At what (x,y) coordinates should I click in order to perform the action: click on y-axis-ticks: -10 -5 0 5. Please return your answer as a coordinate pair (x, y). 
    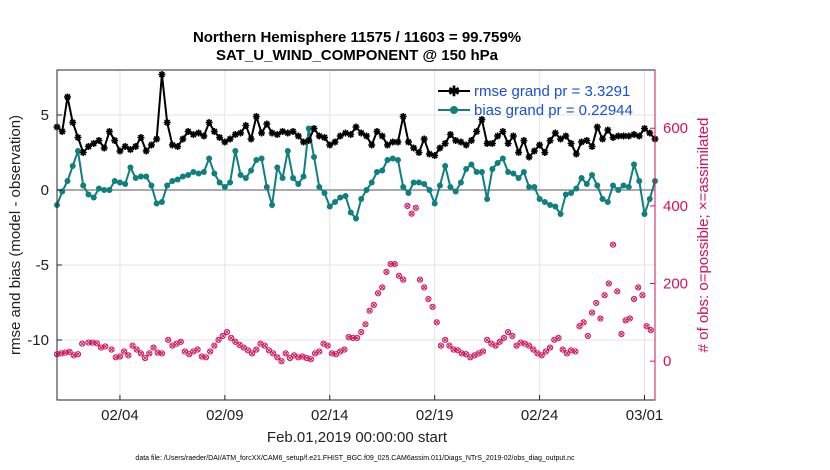
    Looking at the image, I should click on (44, 228).